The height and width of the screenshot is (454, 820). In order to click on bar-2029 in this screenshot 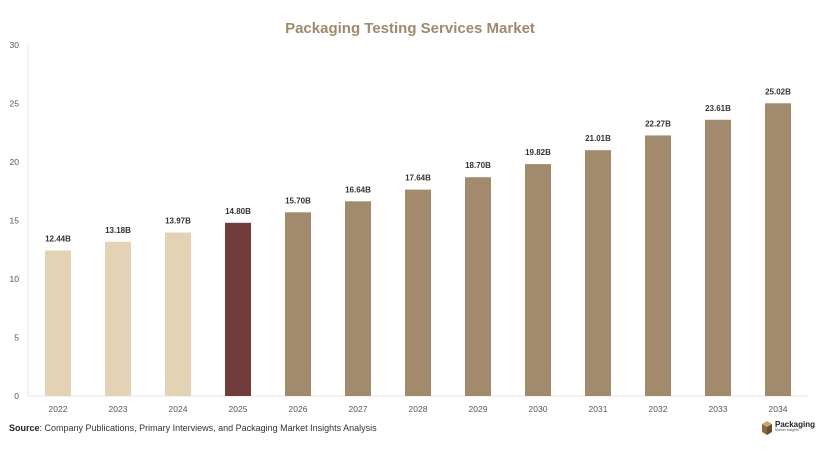, I will do `click(478, 286)`.